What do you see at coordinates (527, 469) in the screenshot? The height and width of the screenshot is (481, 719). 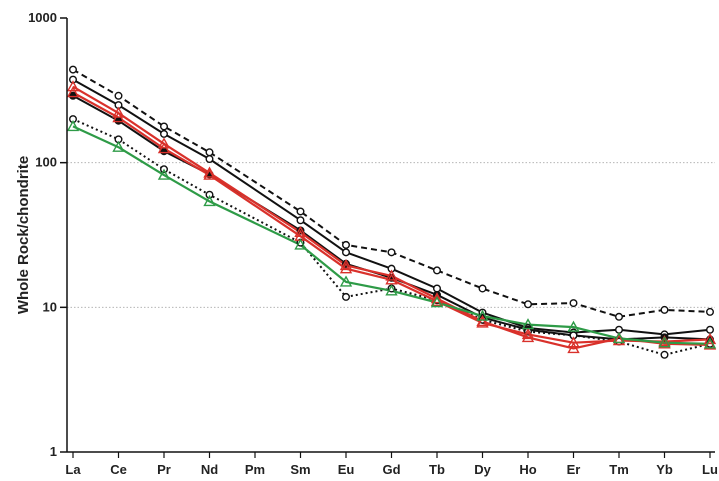 I see `x-tick-label: Ho` at bounding box center [527, 469].